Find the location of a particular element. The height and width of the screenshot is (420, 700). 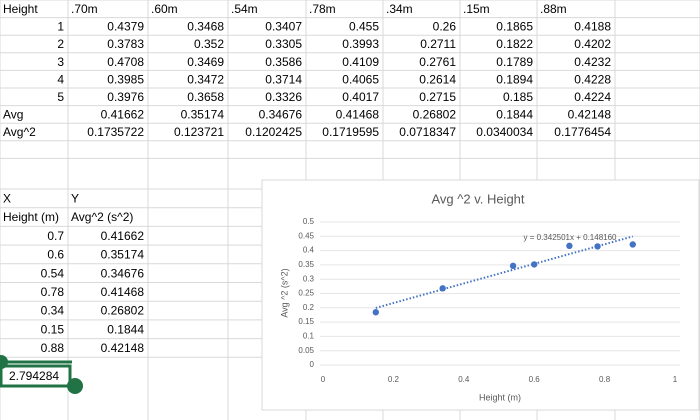

cell: 0.3993 is located at coordinates (360, 44).